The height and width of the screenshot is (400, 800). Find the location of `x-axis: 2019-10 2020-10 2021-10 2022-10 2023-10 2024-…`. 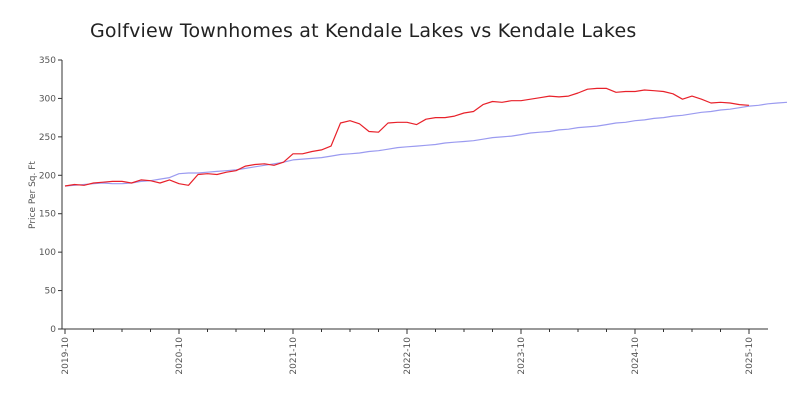

x-axis: 2019-10 2020-10 2021-10 2022-10 2023-10 2024-… is located at coordinates (414, 351).